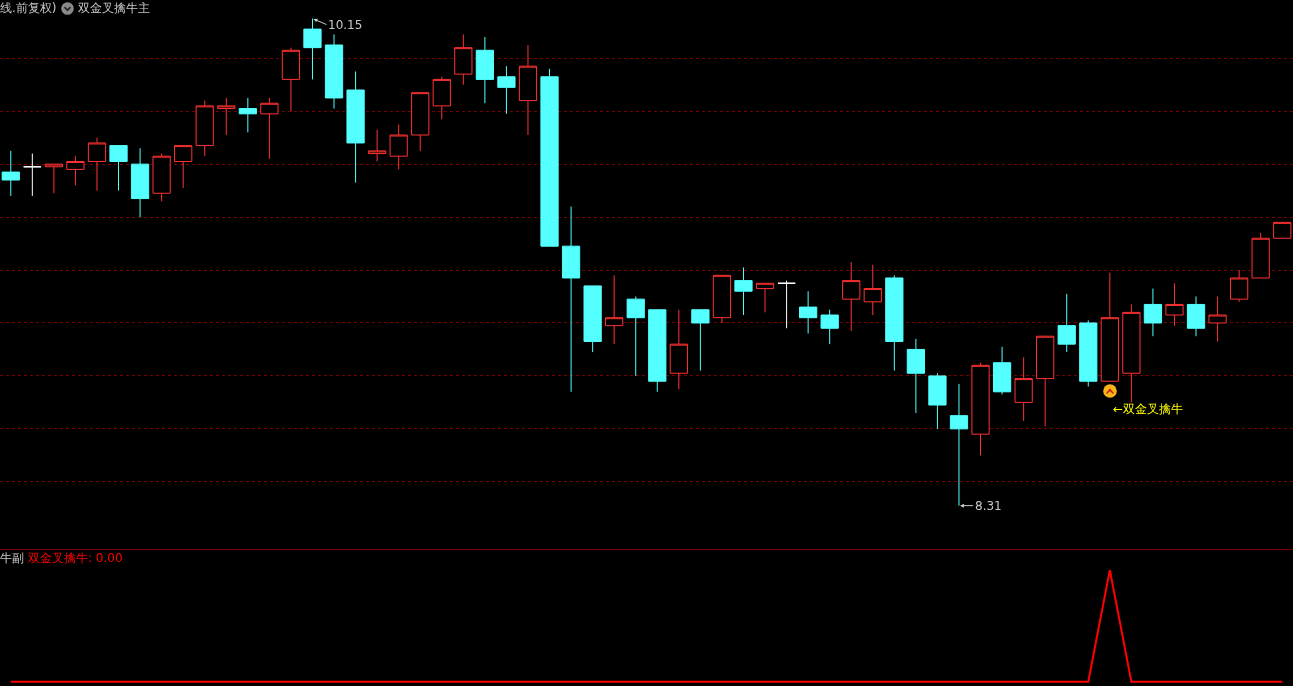 The image size is (1293, 686). I want to click on chart-title: 牛副, so click(12, 558).